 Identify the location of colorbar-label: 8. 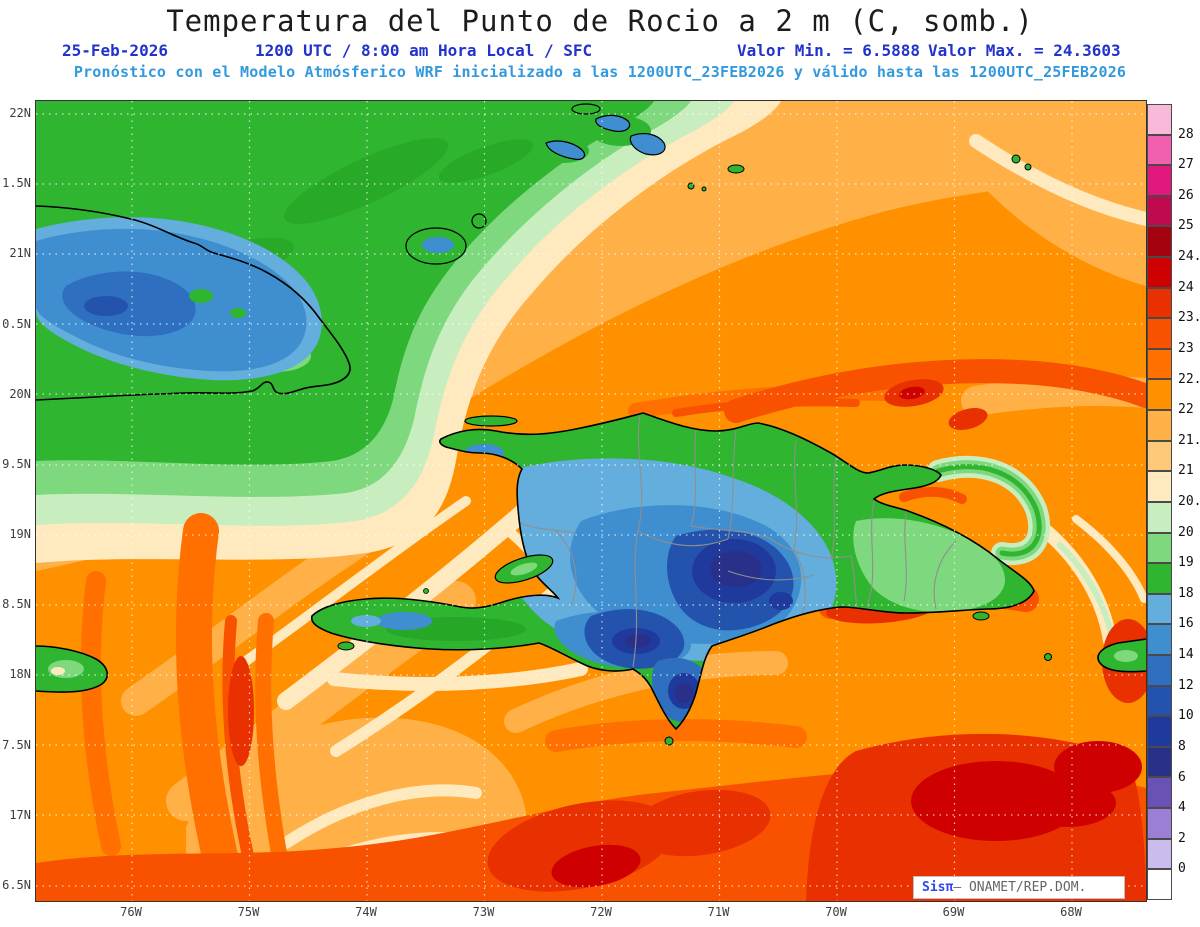
(1182, 746).